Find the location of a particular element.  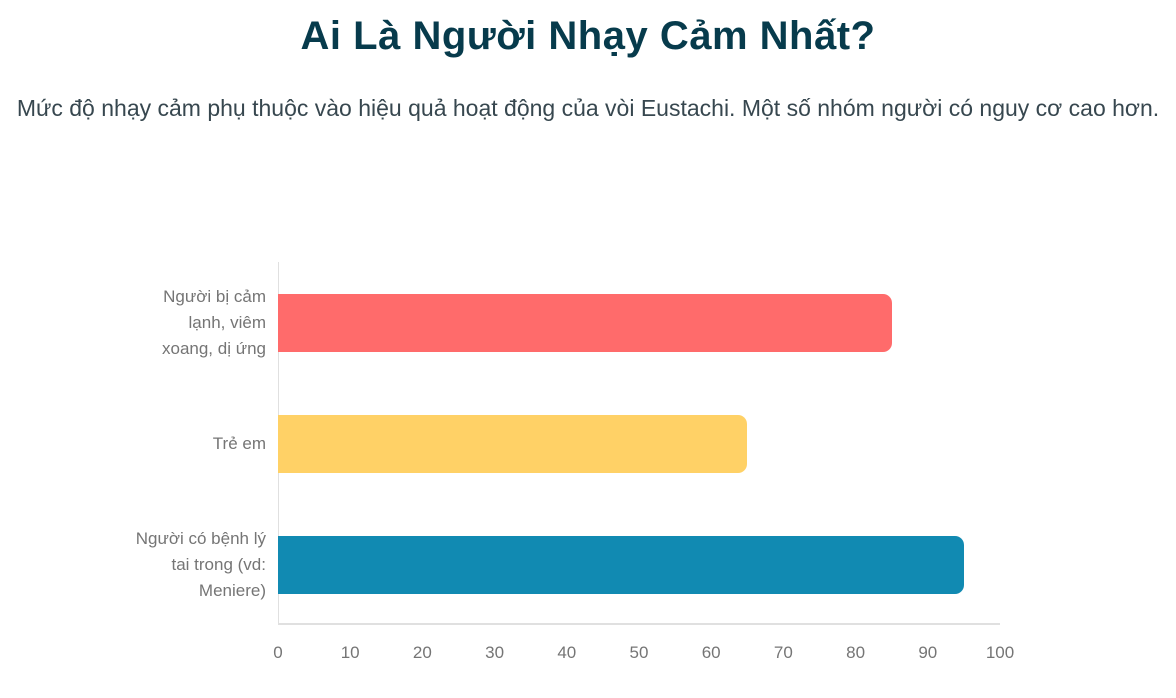

category-label: Trẻ em is located at coordinates (239, 443).